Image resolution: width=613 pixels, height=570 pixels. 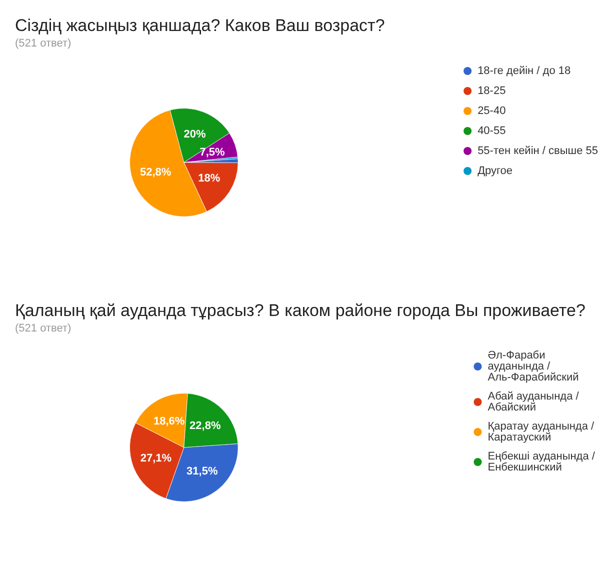 What do you see at coordinates (524, 71) in the screenshot?
I see `legend-label: 18-ге дейін / до 18` at bounding box center [524, 71].